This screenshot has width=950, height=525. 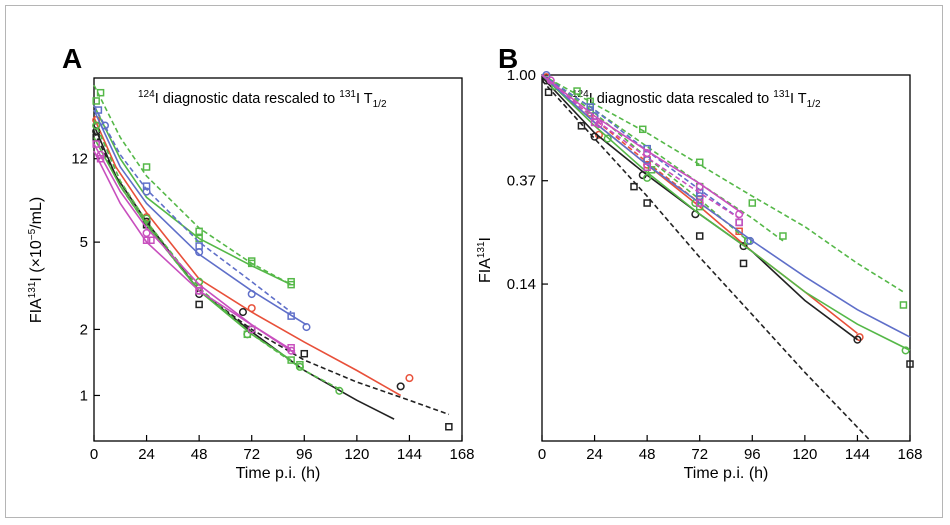 I want to click on y-axis-label-b: FIA131I, so click(x=485, y=260).